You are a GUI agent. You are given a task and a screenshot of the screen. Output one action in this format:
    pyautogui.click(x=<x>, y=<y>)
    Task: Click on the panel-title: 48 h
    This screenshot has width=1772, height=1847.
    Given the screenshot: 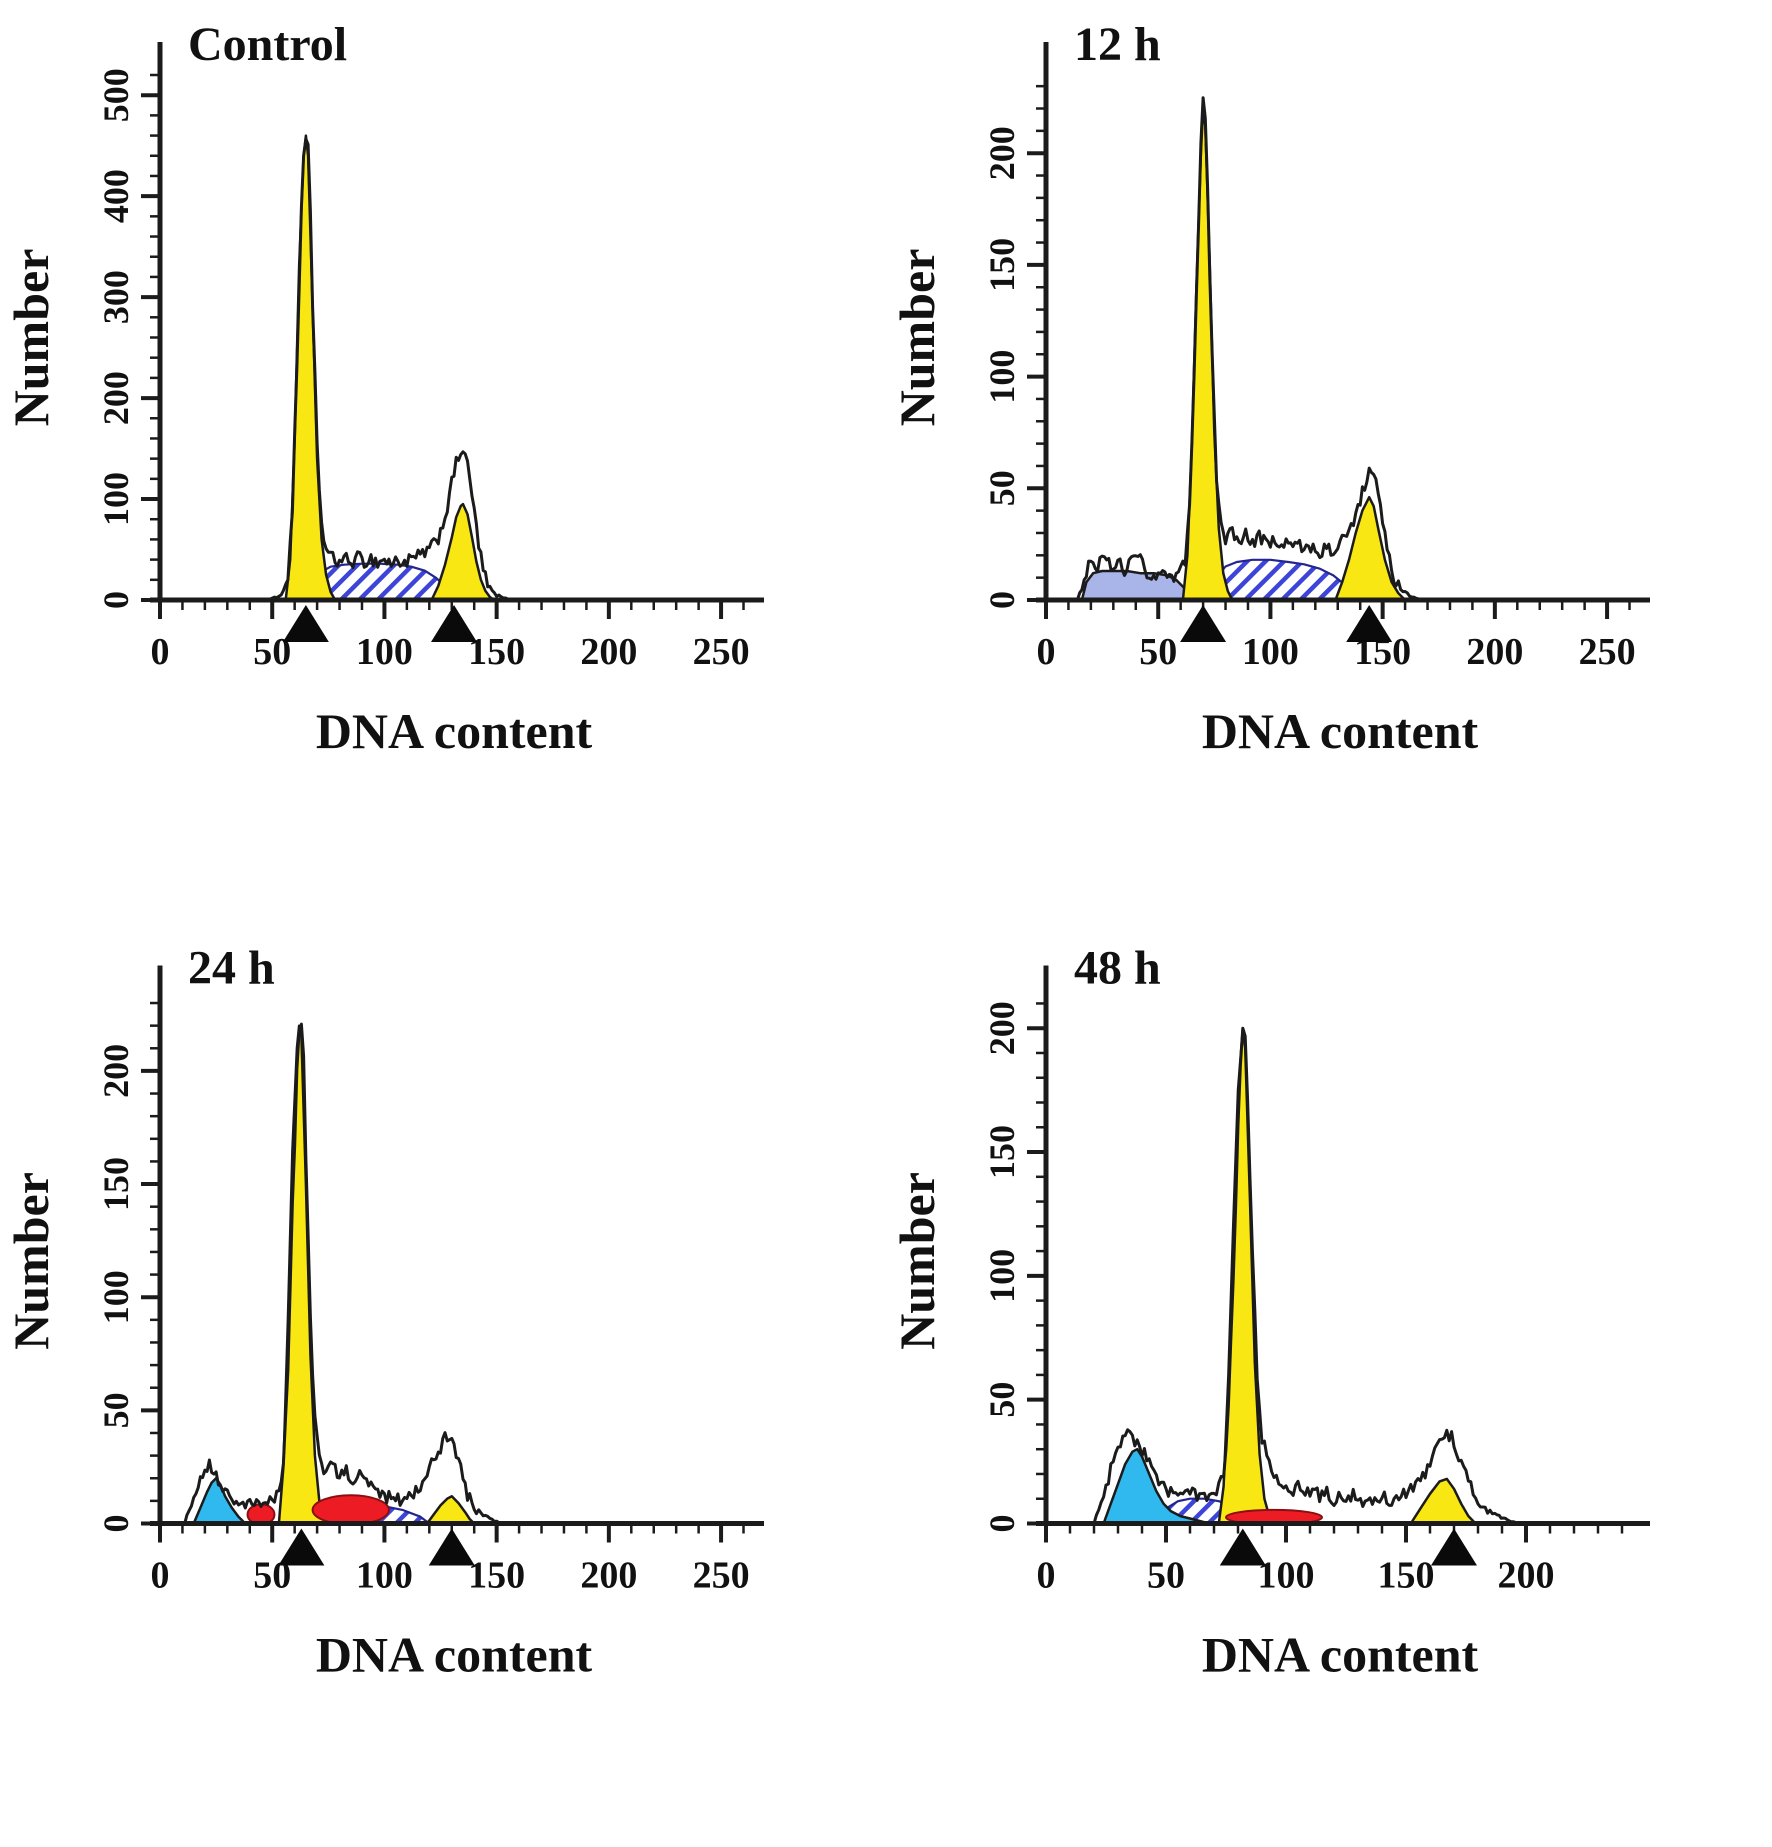 What is the action you would take?
    pyautogui.click(x=1117, y=968)
    